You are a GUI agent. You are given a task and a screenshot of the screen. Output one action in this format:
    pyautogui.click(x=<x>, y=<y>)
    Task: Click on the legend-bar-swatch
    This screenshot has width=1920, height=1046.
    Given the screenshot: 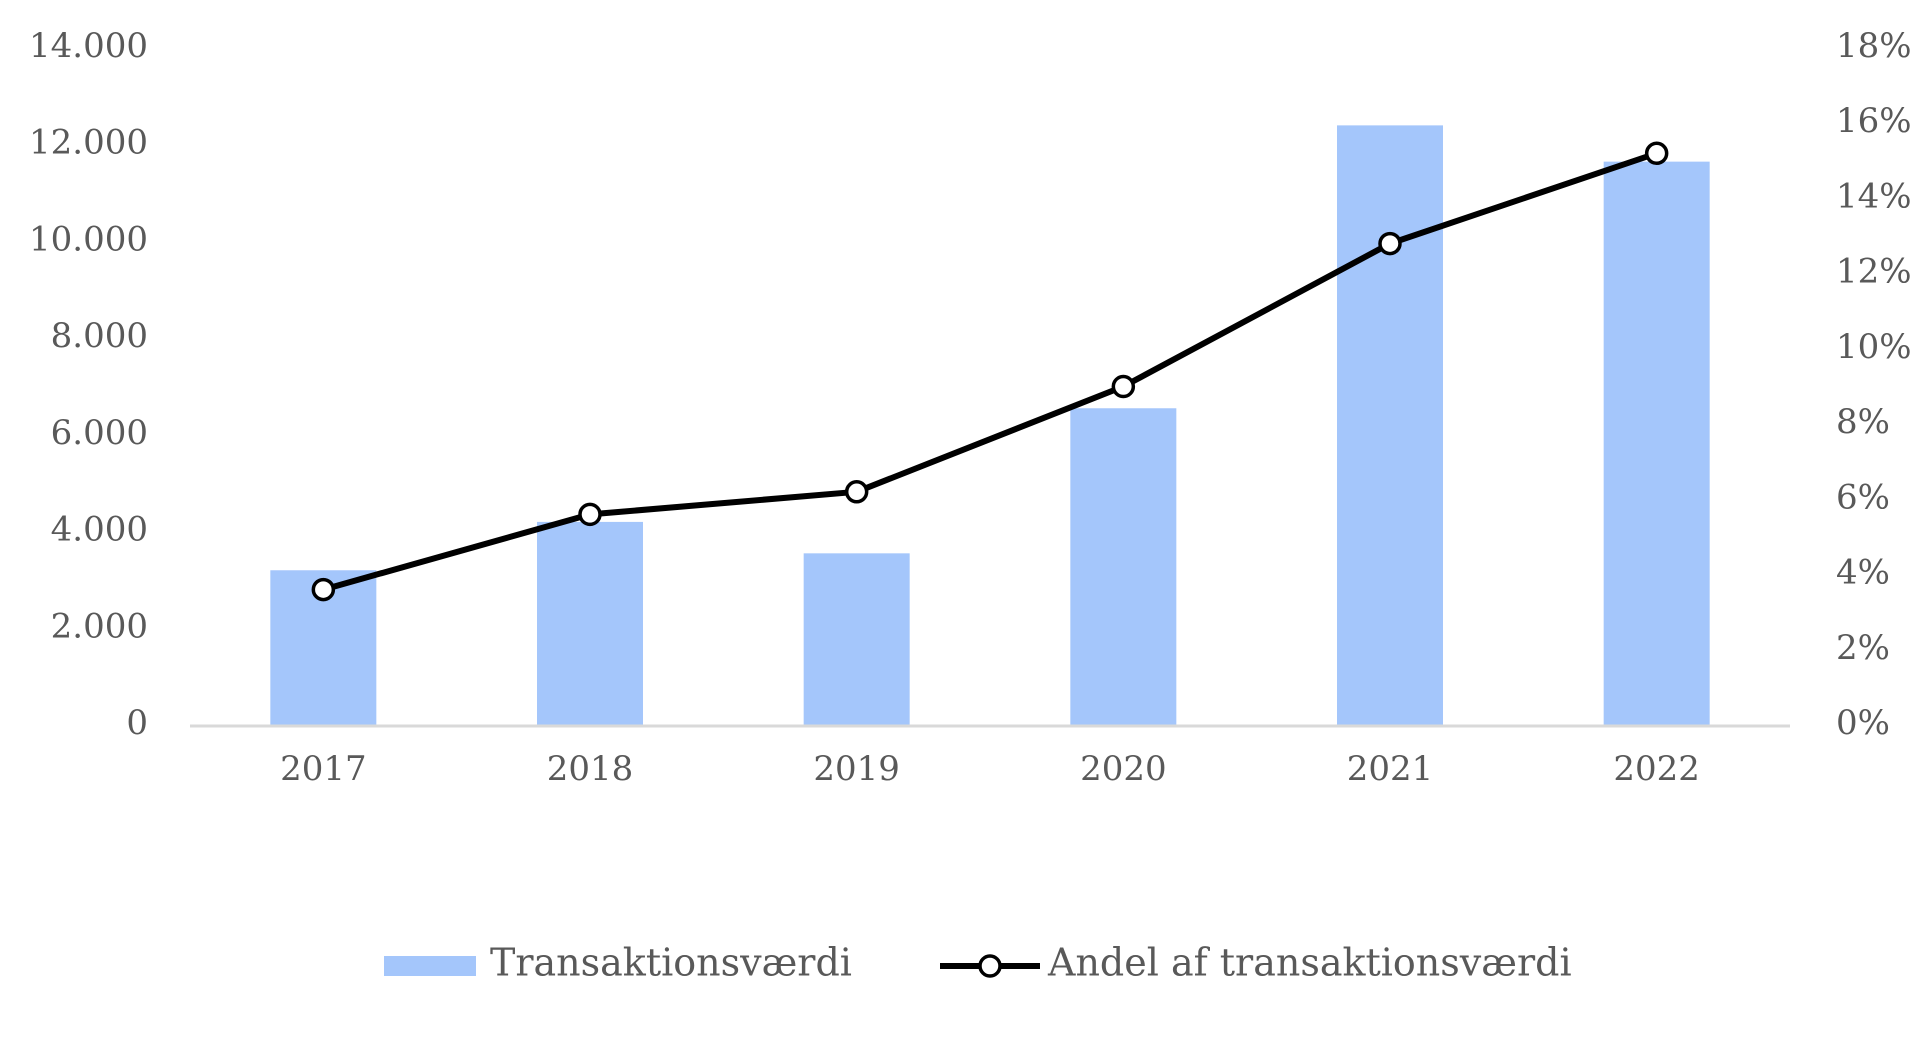 What is the action you would take?
    pyautogui.click(x=430, y=966)
    